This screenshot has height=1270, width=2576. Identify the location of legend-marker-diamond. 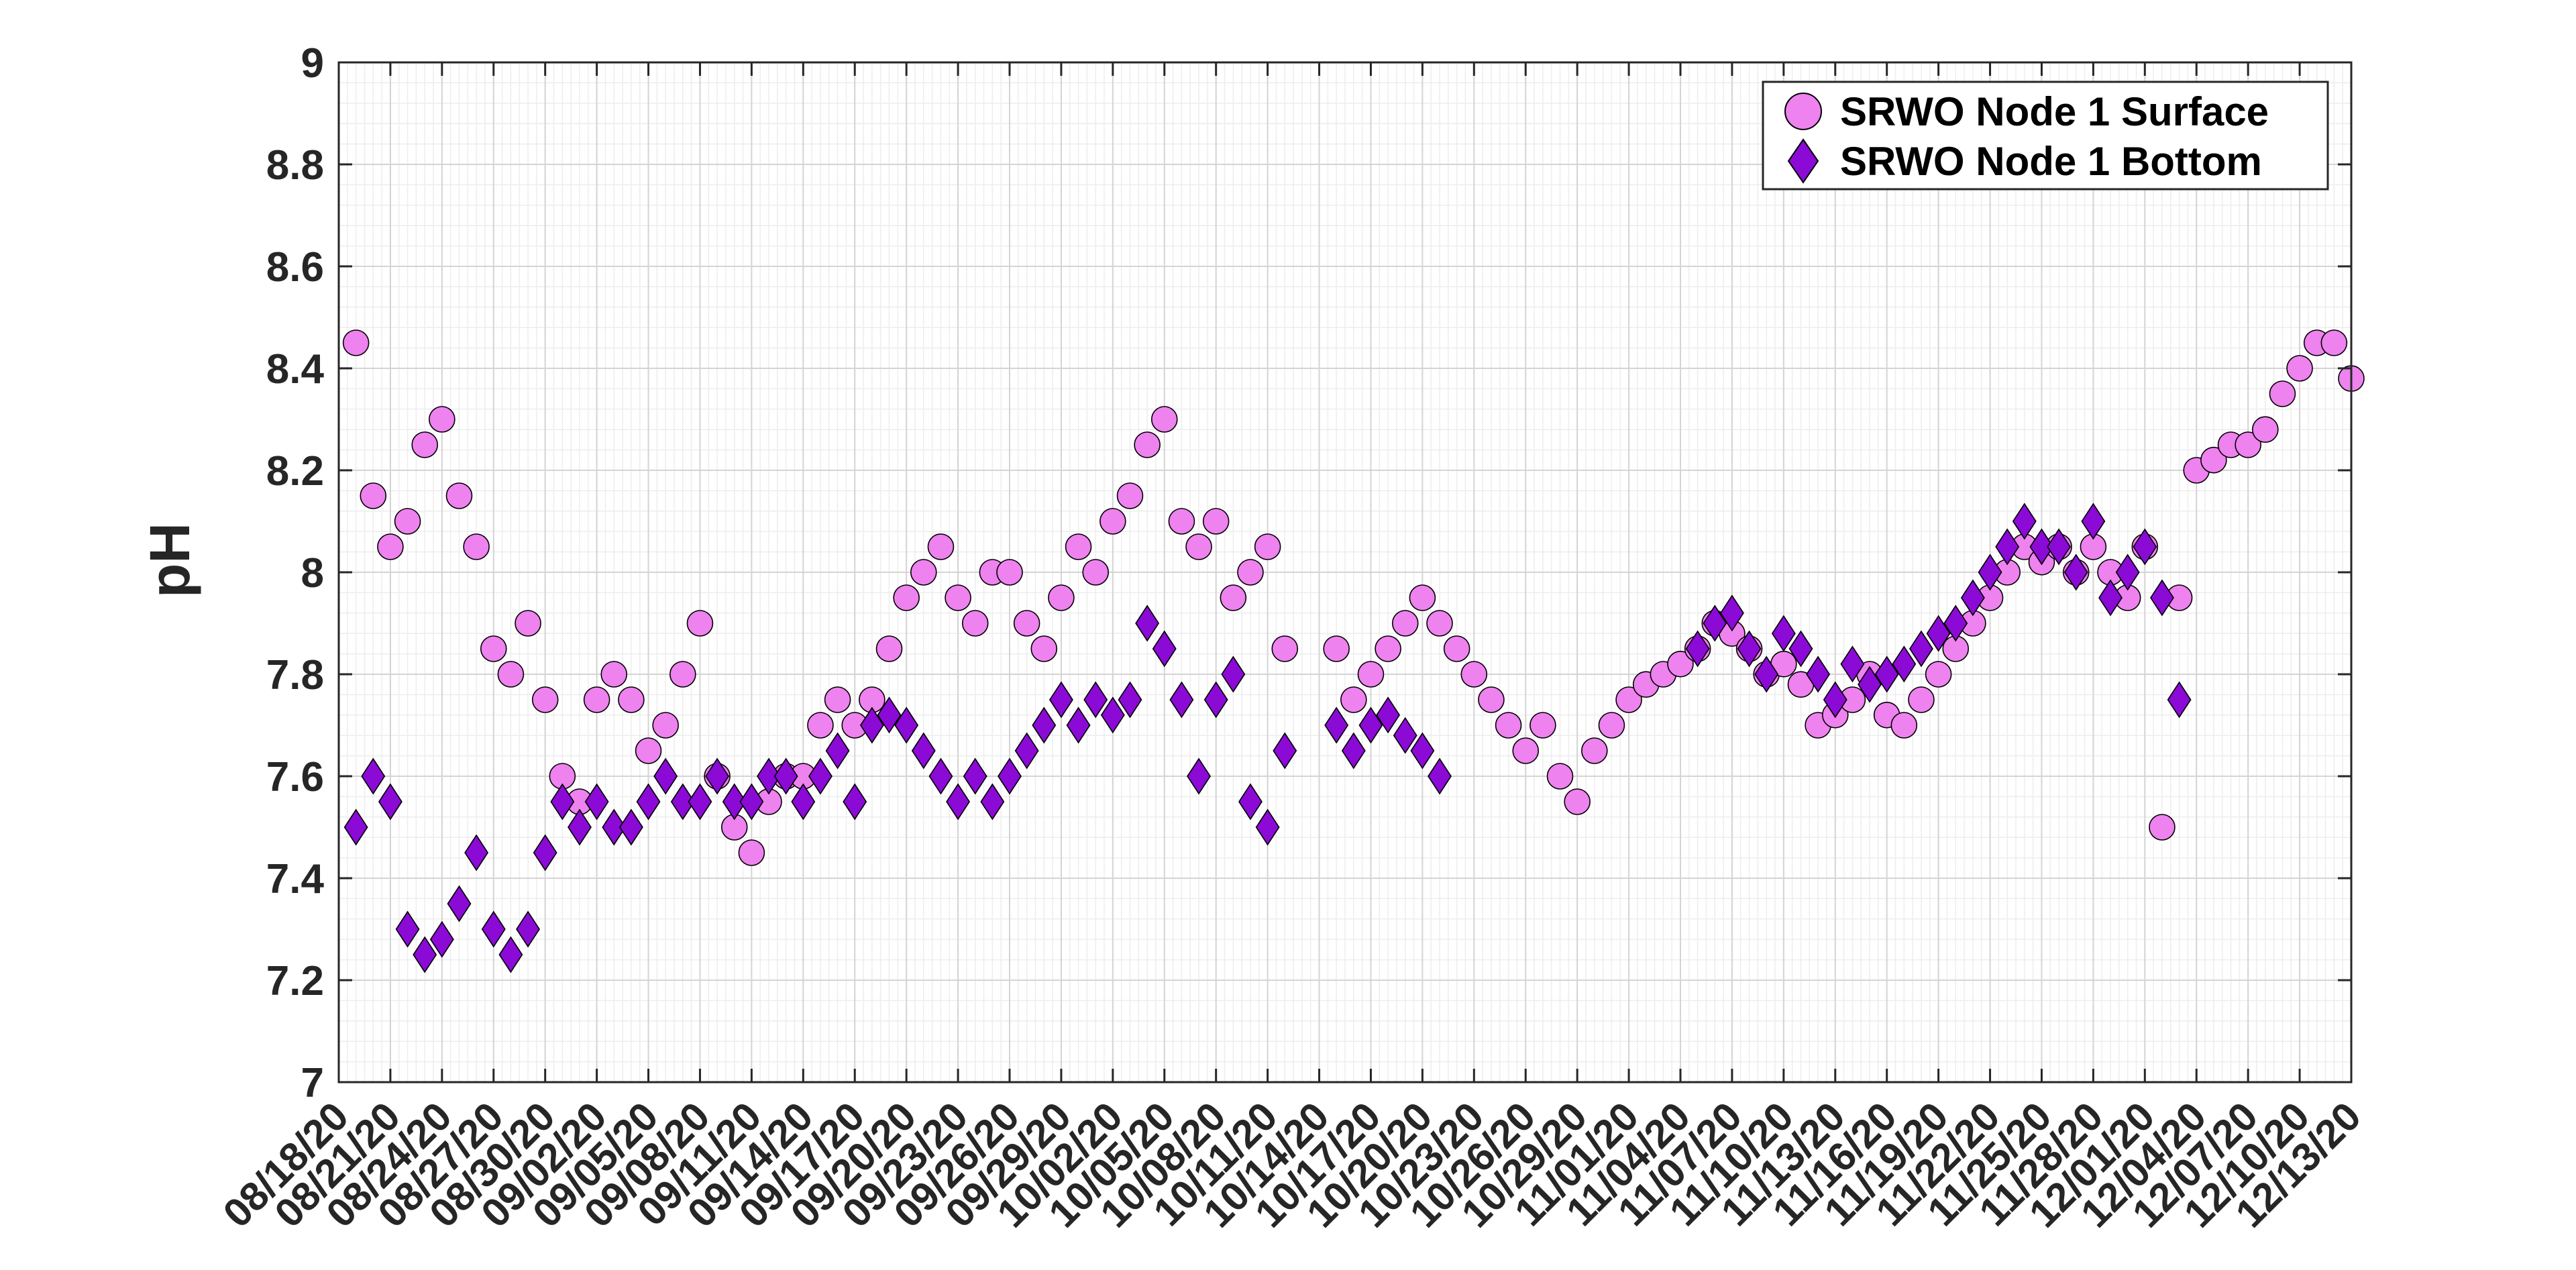
(1803, 161).